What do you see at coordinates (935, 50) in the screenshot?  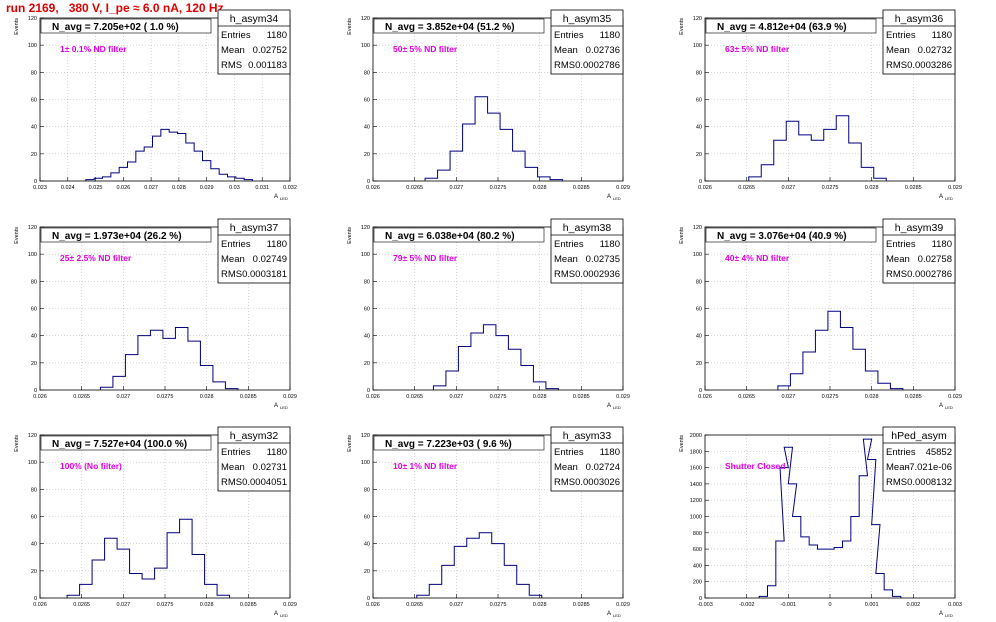 I see `stats-mean-value: 0.02732` at bounding box center [935, 50].